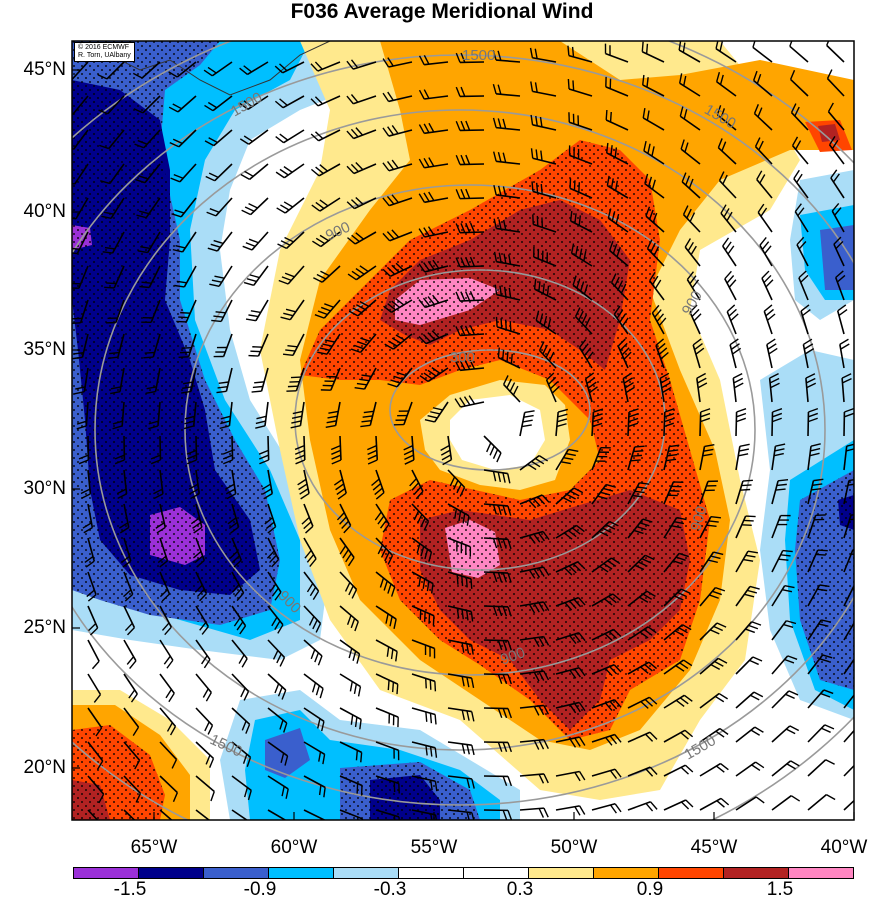 The width and height of the screenshot is (884, 900). What do you see at coordinates (626, 873) in the screenshot?
I see `colorbar-swatch` at bounding box center [626, 873].